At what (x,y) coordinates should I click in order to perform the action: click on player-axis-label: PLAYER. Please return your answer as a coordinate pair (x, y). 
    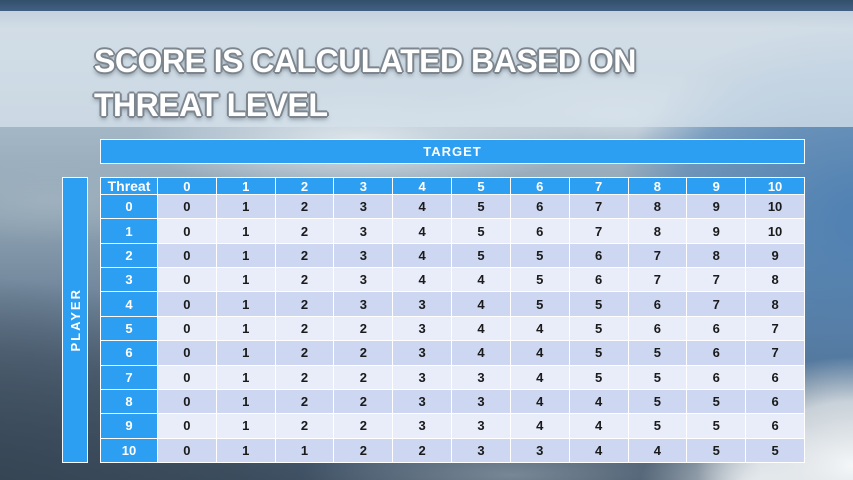
    Looking at the image, I should click on (75, 320).